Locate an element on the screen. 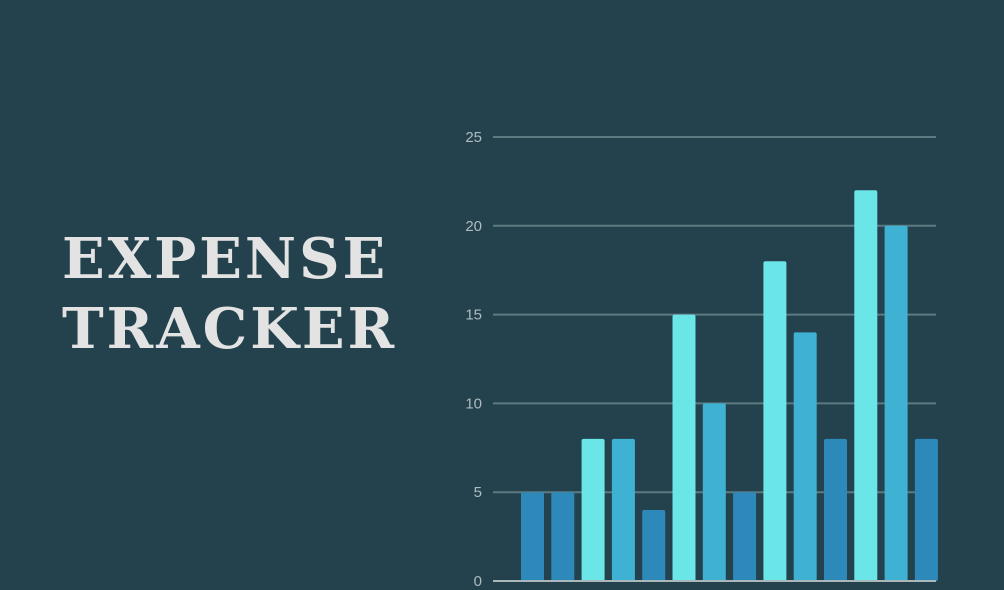  y-tick-label: 20 is located at coordinates (473, 226).